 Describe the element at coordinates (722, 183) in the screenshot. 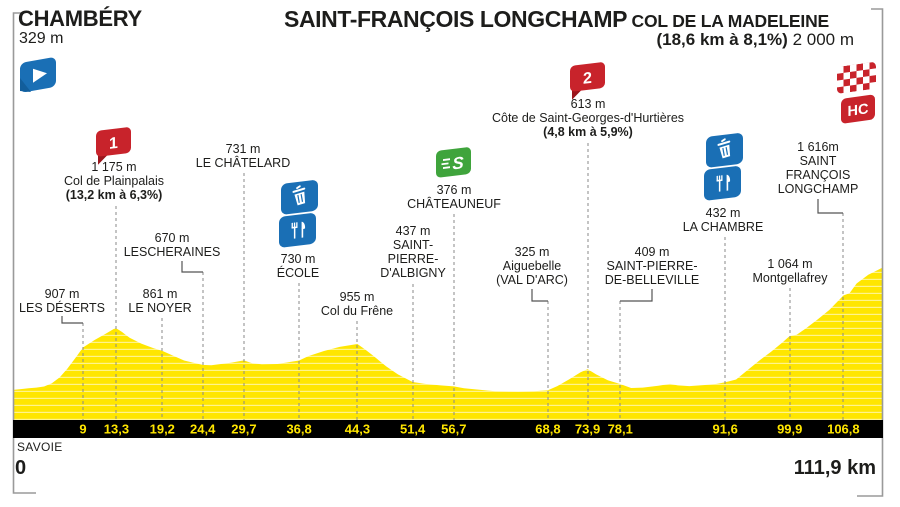

I see `feed-zone-icon-la-chambre` at that location.